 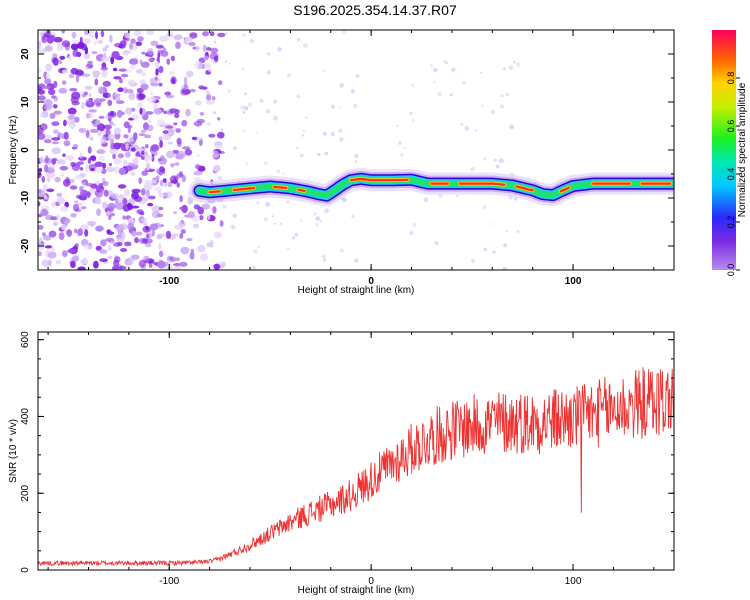 I want to click on x-tick-label: -100, so click(x=169, y=281).